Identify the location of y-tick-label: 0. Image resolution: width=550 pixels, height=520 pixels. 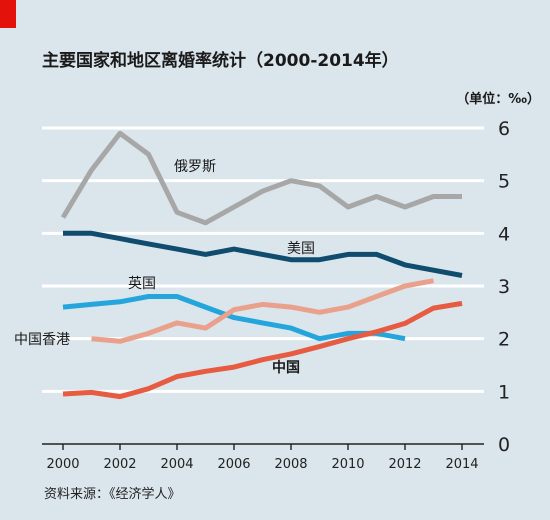
(504, 445).